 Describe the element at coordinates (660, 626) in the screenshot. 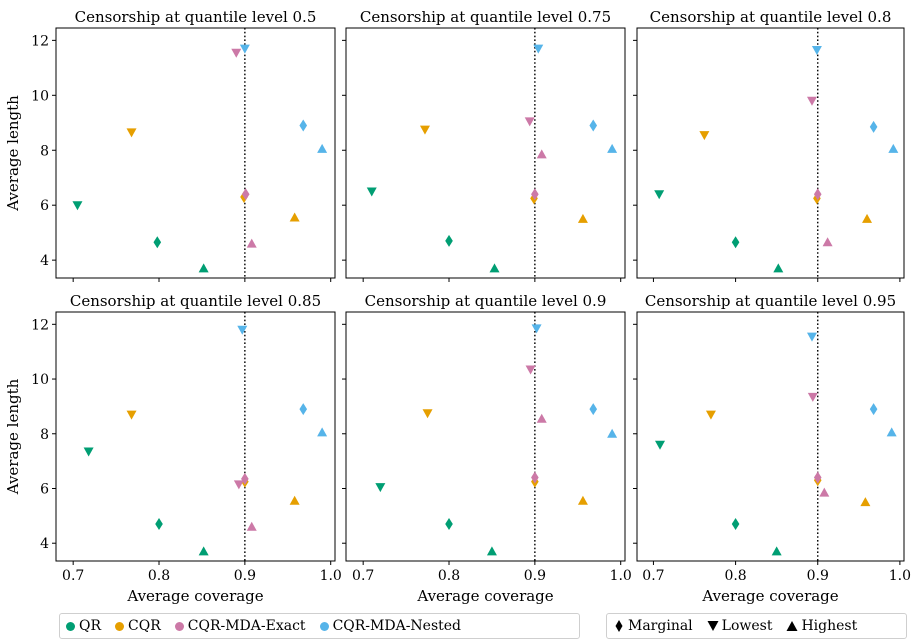

I see `legend-label-marginal: Marginal` at that location.